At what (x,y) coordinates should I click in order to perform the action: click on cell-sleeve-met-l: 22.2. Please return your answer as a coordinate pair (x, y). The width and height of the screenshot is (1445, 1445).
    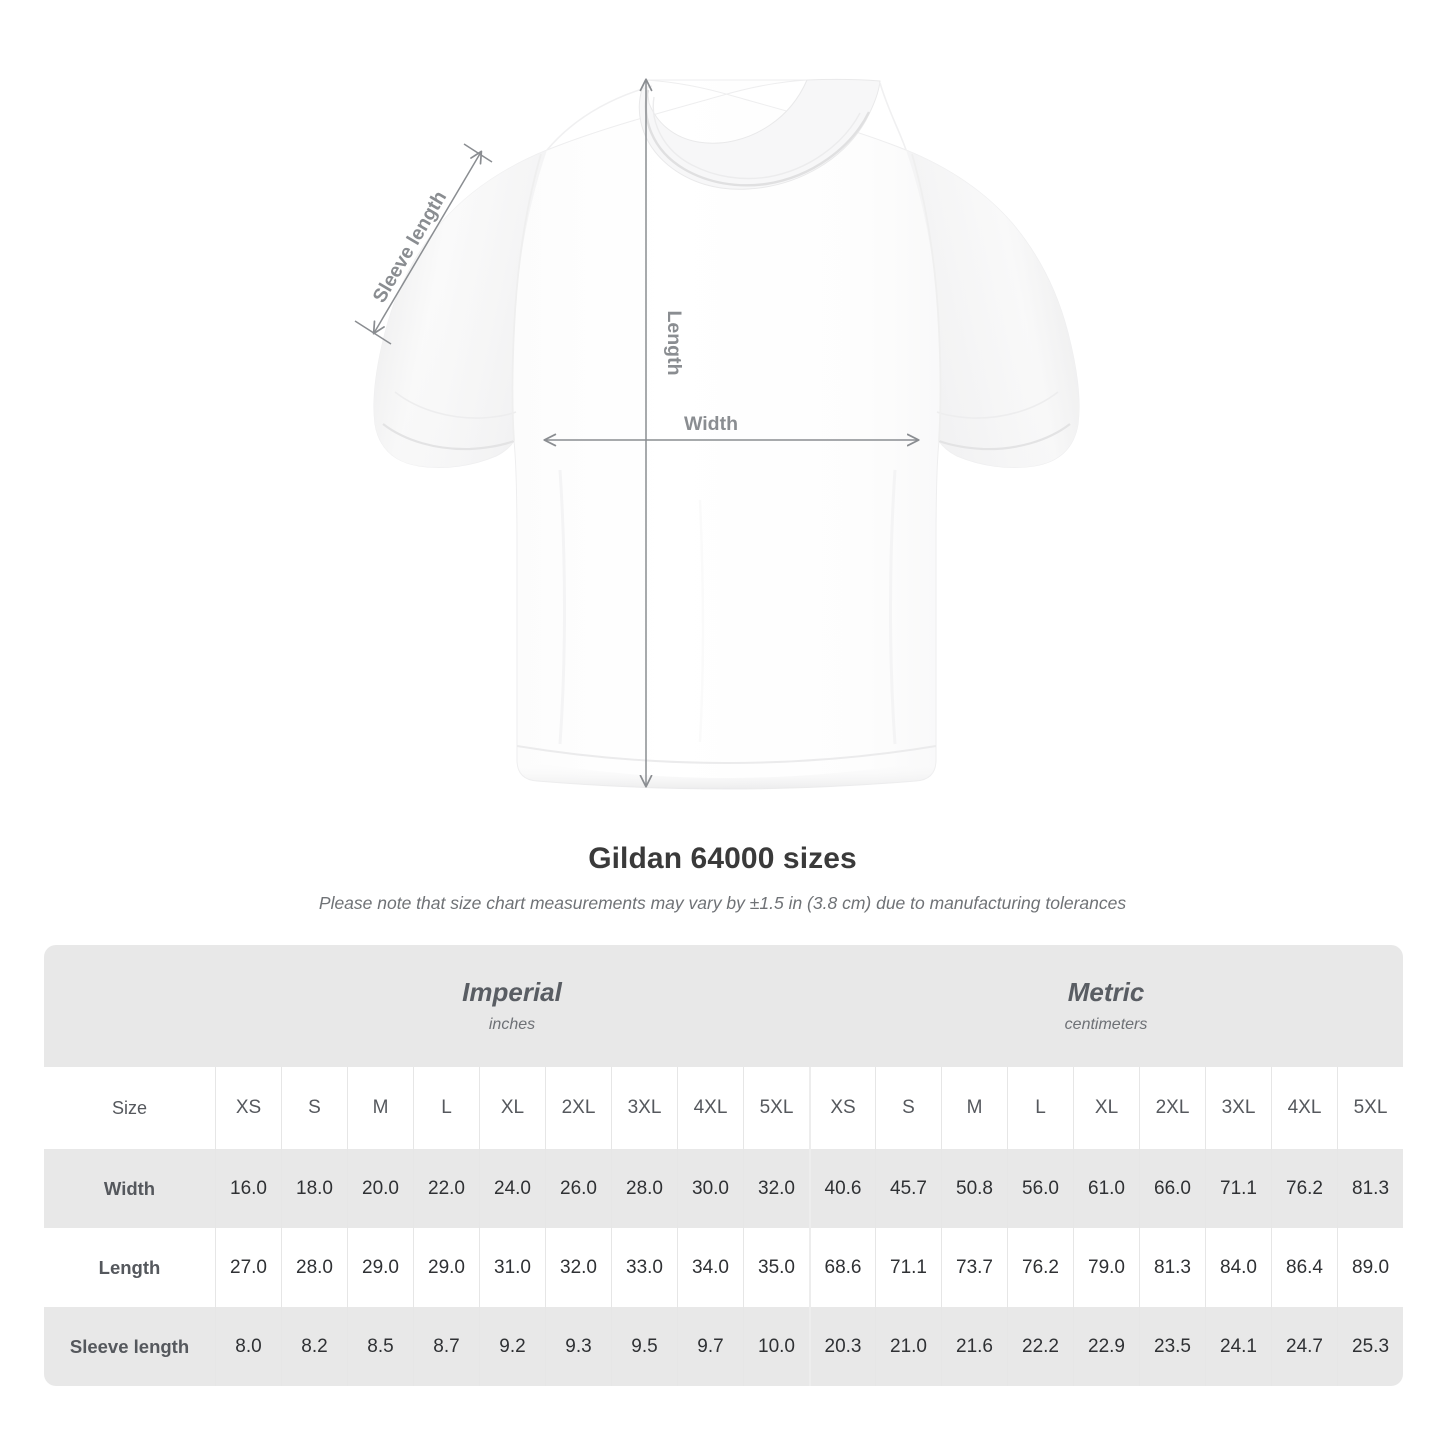
    Looking at the image, I should click on (1040, 1346).